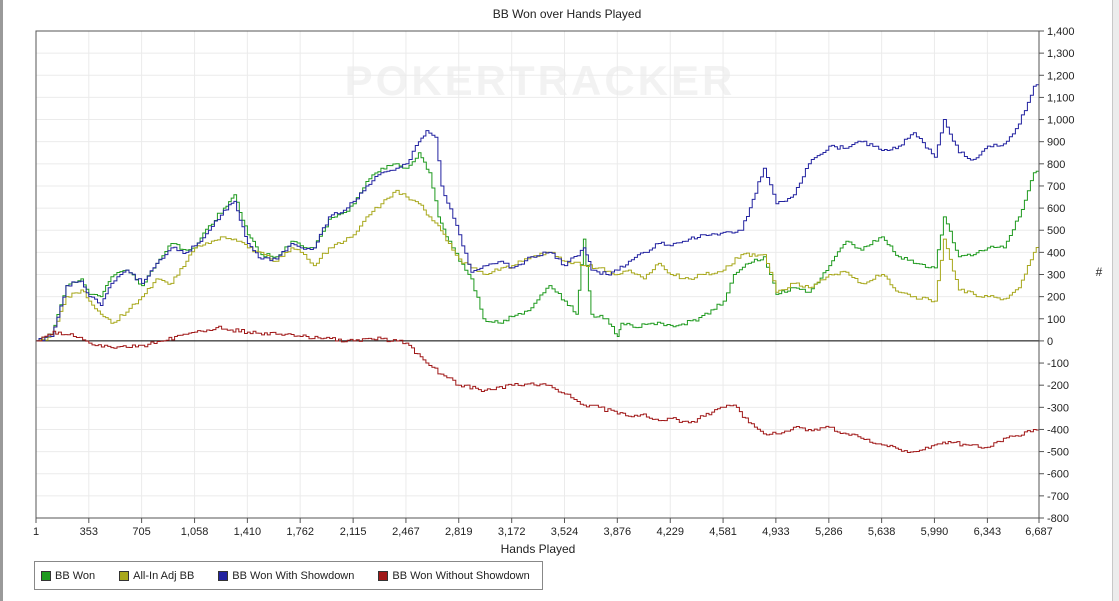 The height and width of the screenshot is (601, 1119). I want to click on x-tick-label: 1, so click(36, 532).